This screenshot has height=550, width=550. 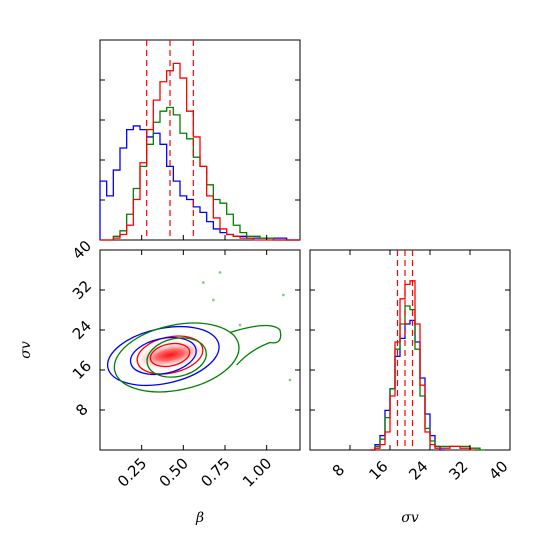 I want to click on x-tick-label-beta: 0.50, so click(x=174, y=472).